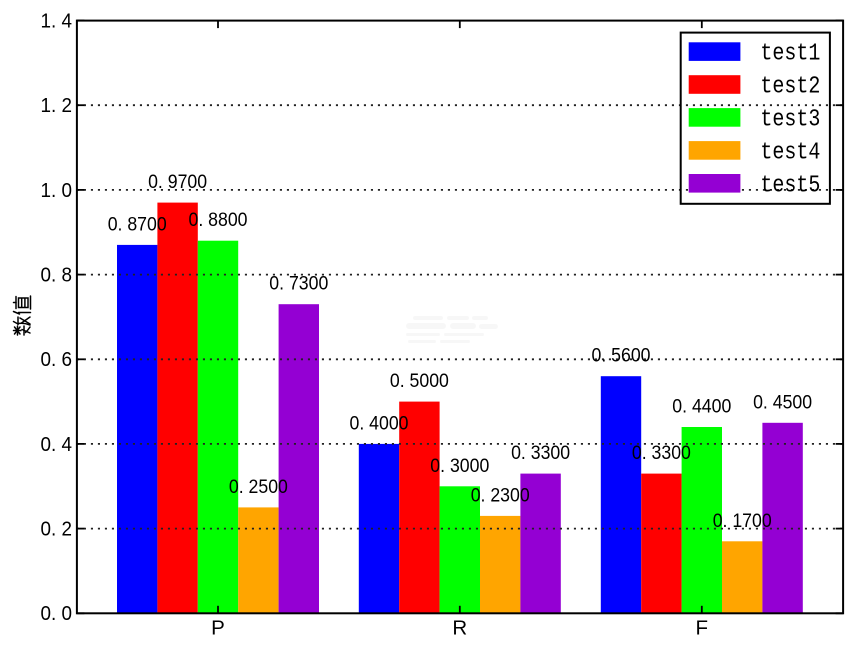 Image resolution: width=855 pixels, height=650 pixels. Describe the element at coordinates (57, 275) in the screenshot. I see `svg-text: 0. 8` at that location.